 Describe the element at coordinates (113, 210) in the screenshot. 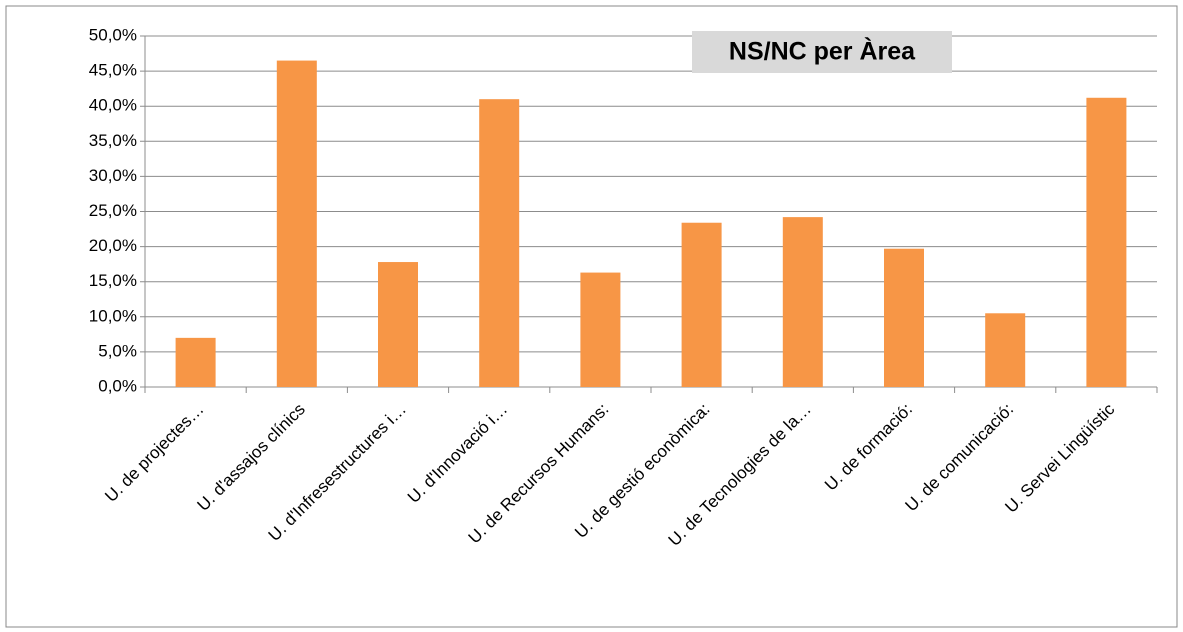

I see `y-tick-label: 25,0%` at that location.